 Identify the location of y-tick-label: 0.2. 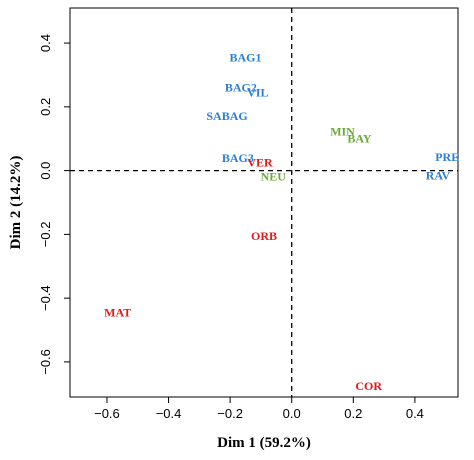
(45, 107).